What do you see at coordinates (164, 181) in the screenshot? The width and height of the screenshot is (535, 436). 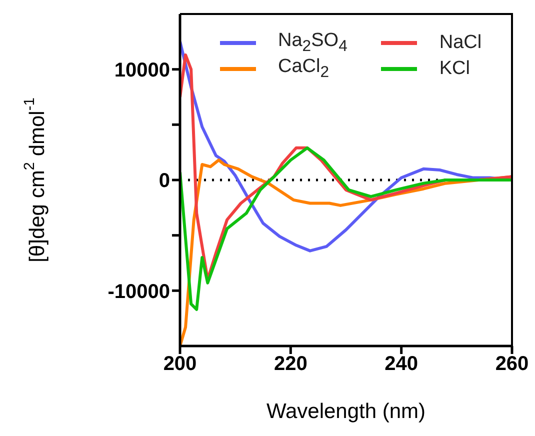 I see `y-tick-label: 0` at bounding box center [164, 181].